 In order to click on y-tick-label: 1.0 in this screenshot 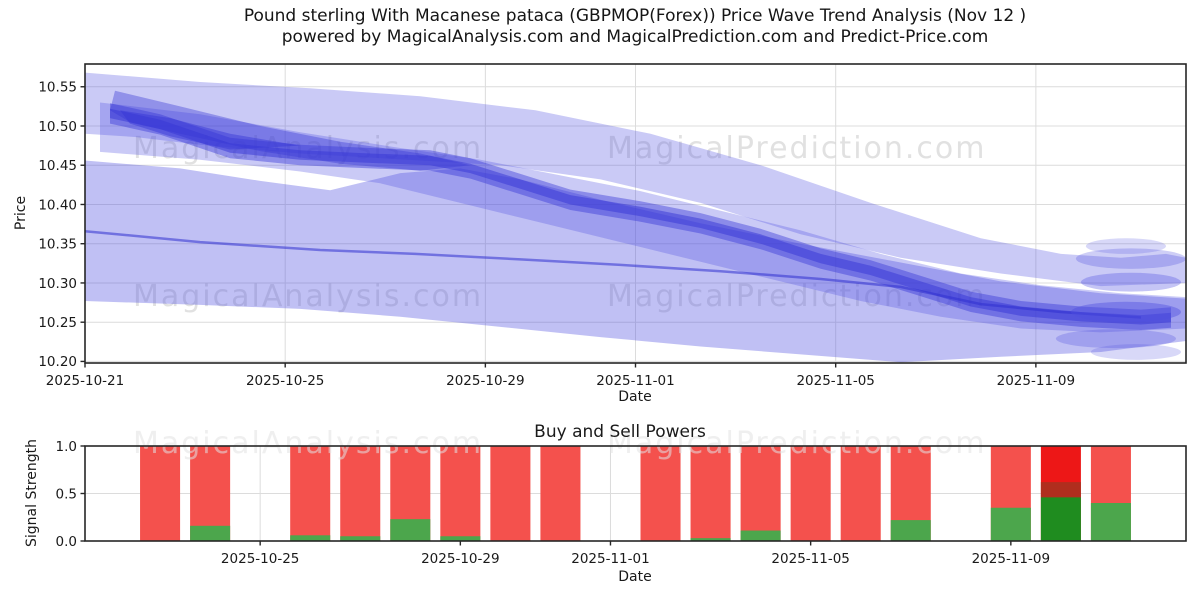, I will do `click(66, 447)`.